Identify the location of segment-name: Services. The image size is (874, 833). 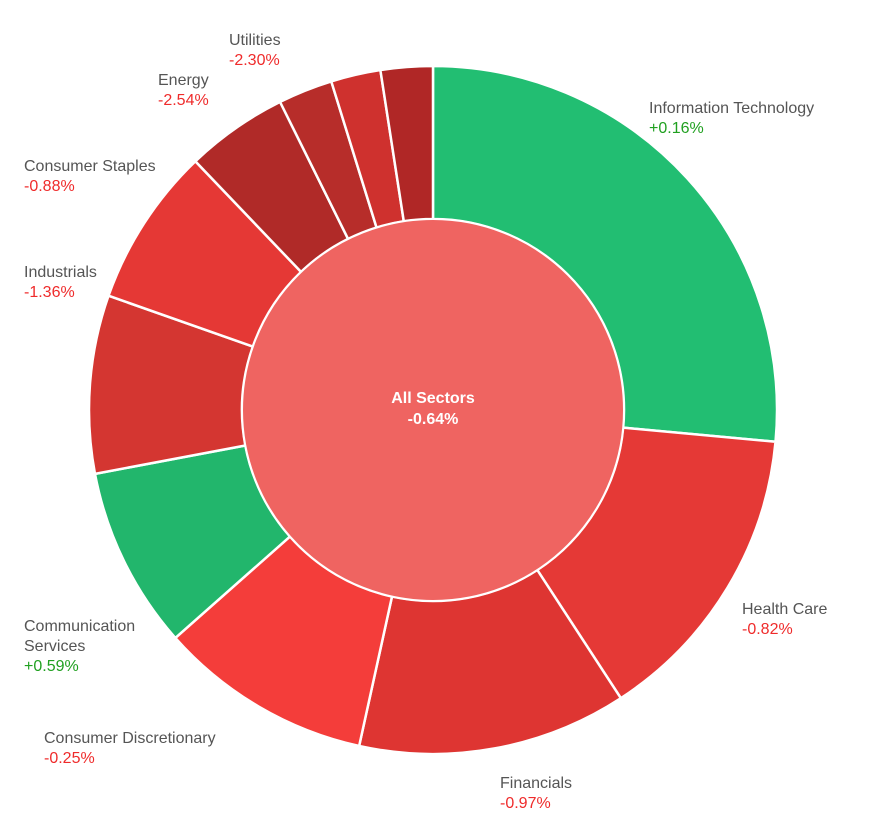
(55, 646).